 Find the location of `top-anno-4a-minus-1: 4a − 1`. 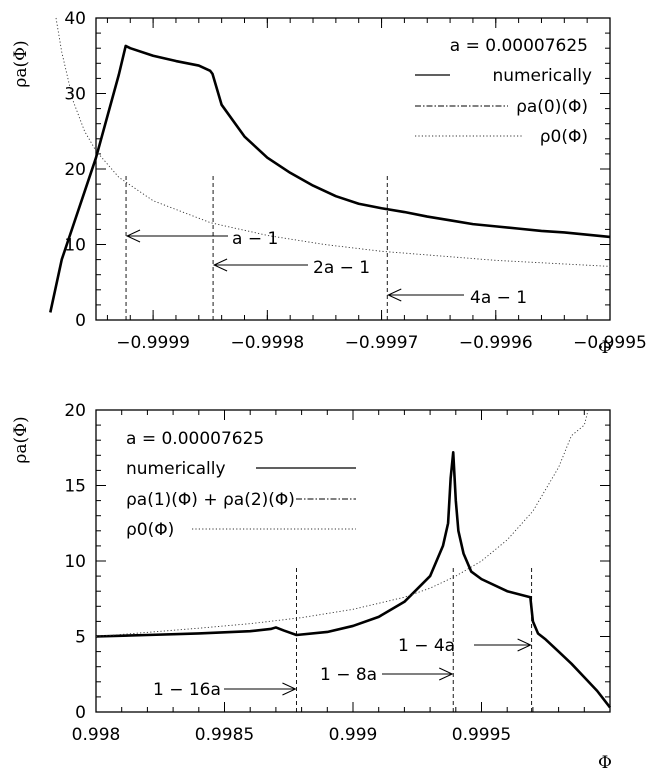

top-anno-4a-minus-1: 4a − 1 is located at coordinates (498, 298).